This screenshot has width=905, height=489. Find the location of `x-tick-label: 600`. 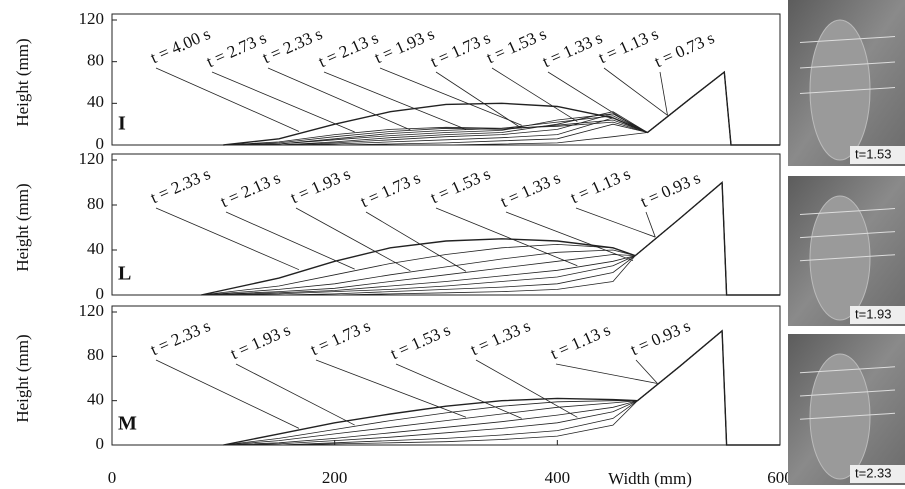

x-tick-label: 600 is located at coordinates (780, 477).